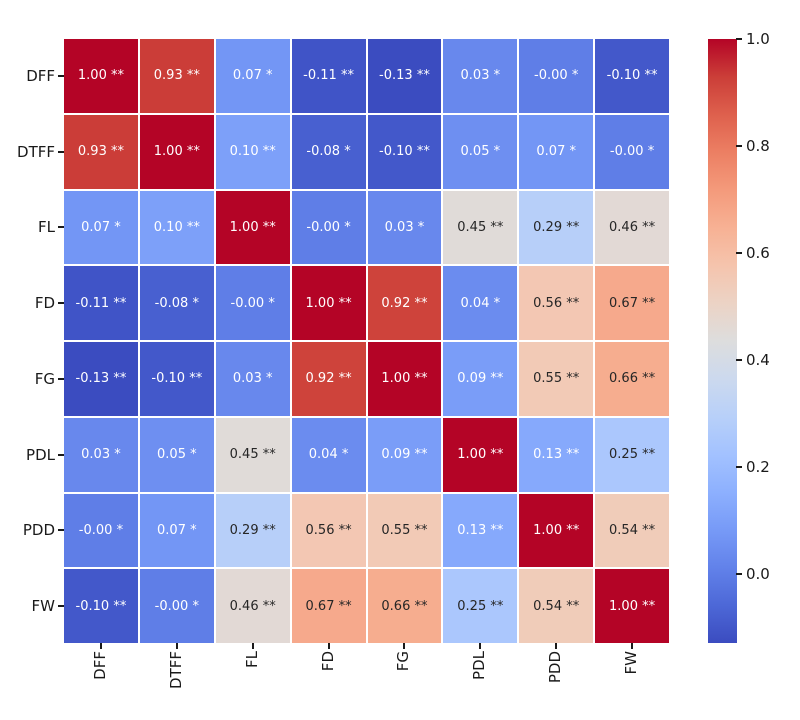 Image resolution: width=800 pixels, height=720 pixels. Describe the element at coordinates (631, 663) in the screenshot. I see `x-tick-label: FW` at that location.